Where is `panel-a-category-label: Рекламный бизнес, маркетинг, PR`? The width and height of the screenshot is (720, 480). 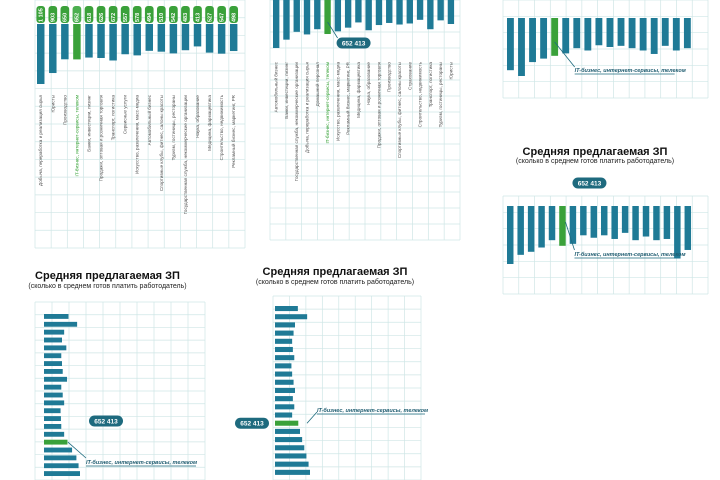
panel-a-category-label: Рекламный бизнес, маркетинг, PR is located at coordinates (233, 130).